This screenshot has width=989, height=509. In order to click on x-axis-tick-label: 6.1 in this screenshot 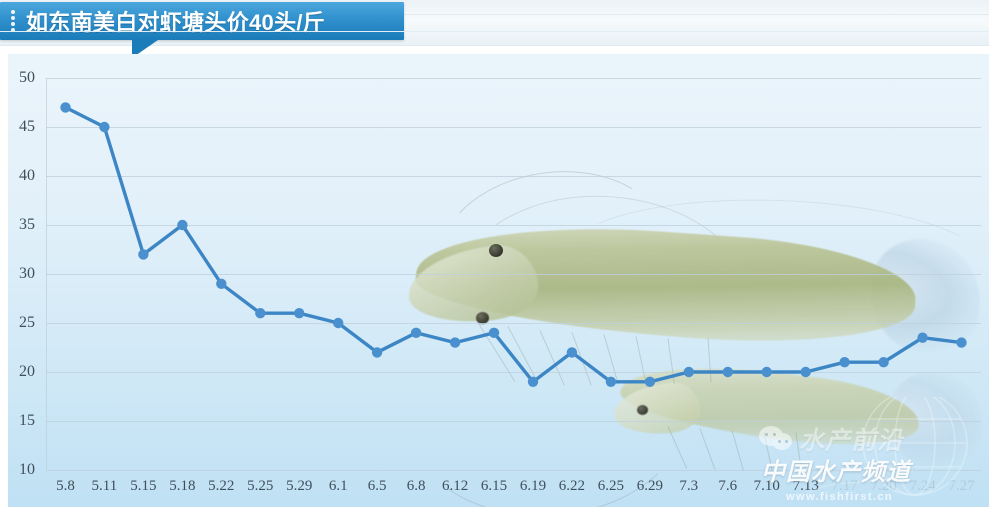, I will do `click(338, 486)`.